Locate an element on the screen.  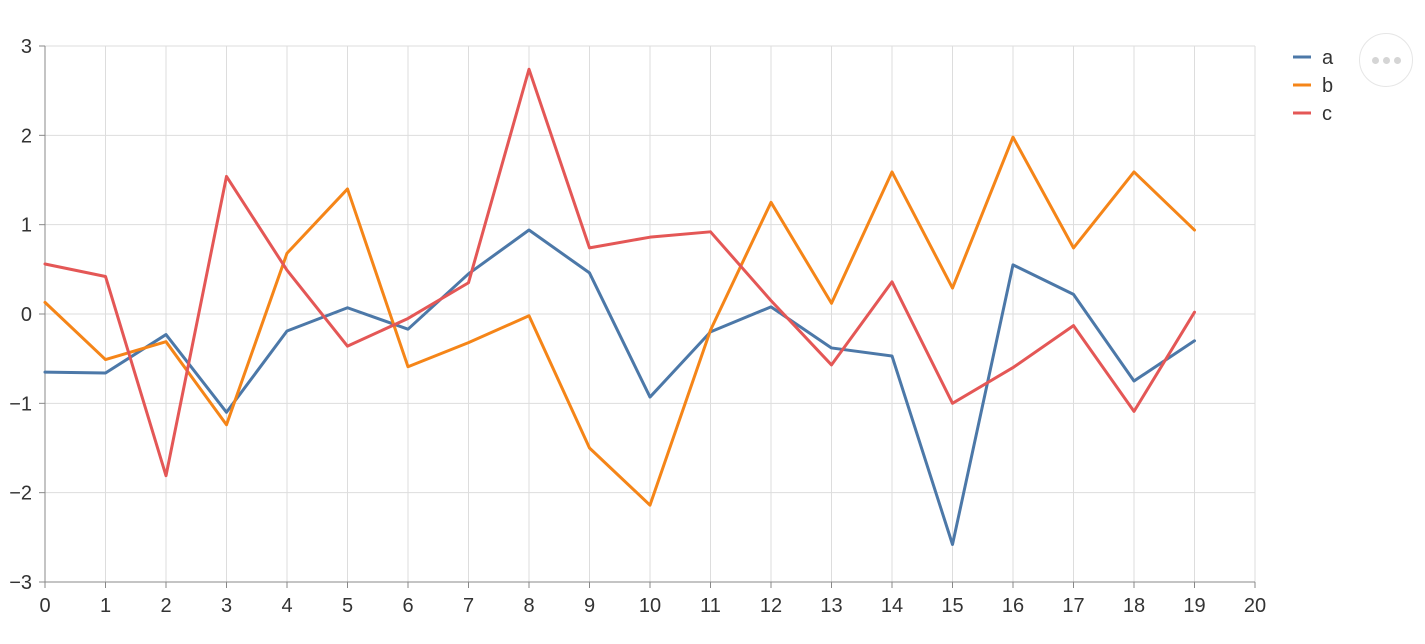
y-tick-label: 3 is located at coordinates (26, 47).